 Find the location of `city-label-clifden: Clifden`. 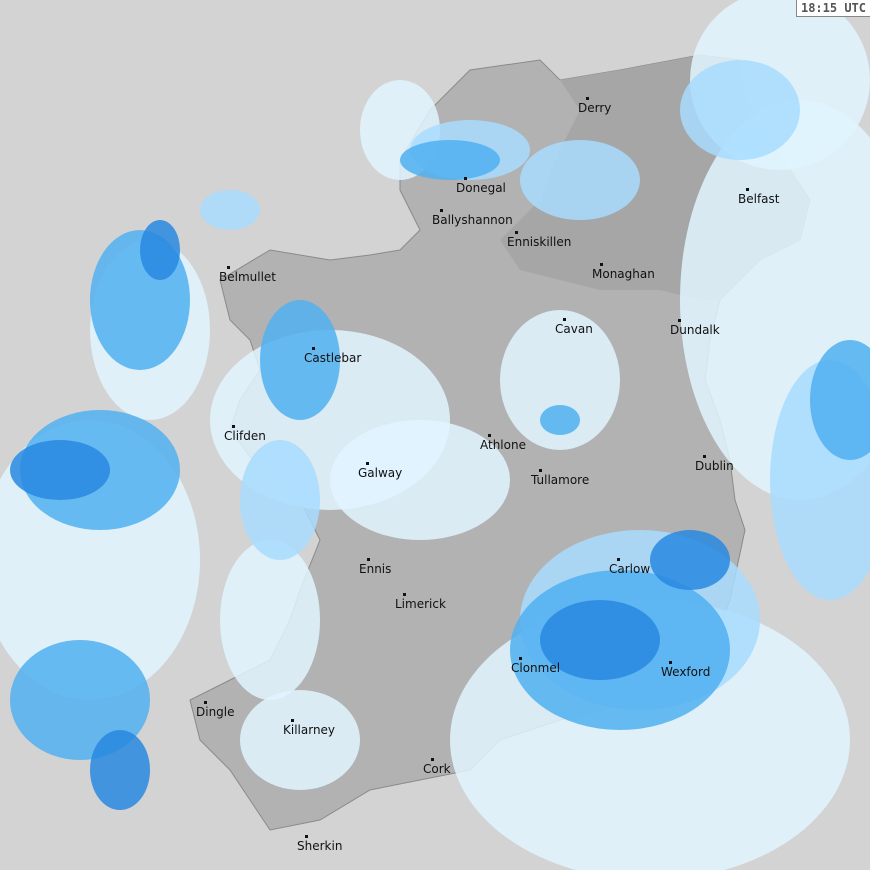

city-label-clifden: Clifden is located at coordinates (245, 436).